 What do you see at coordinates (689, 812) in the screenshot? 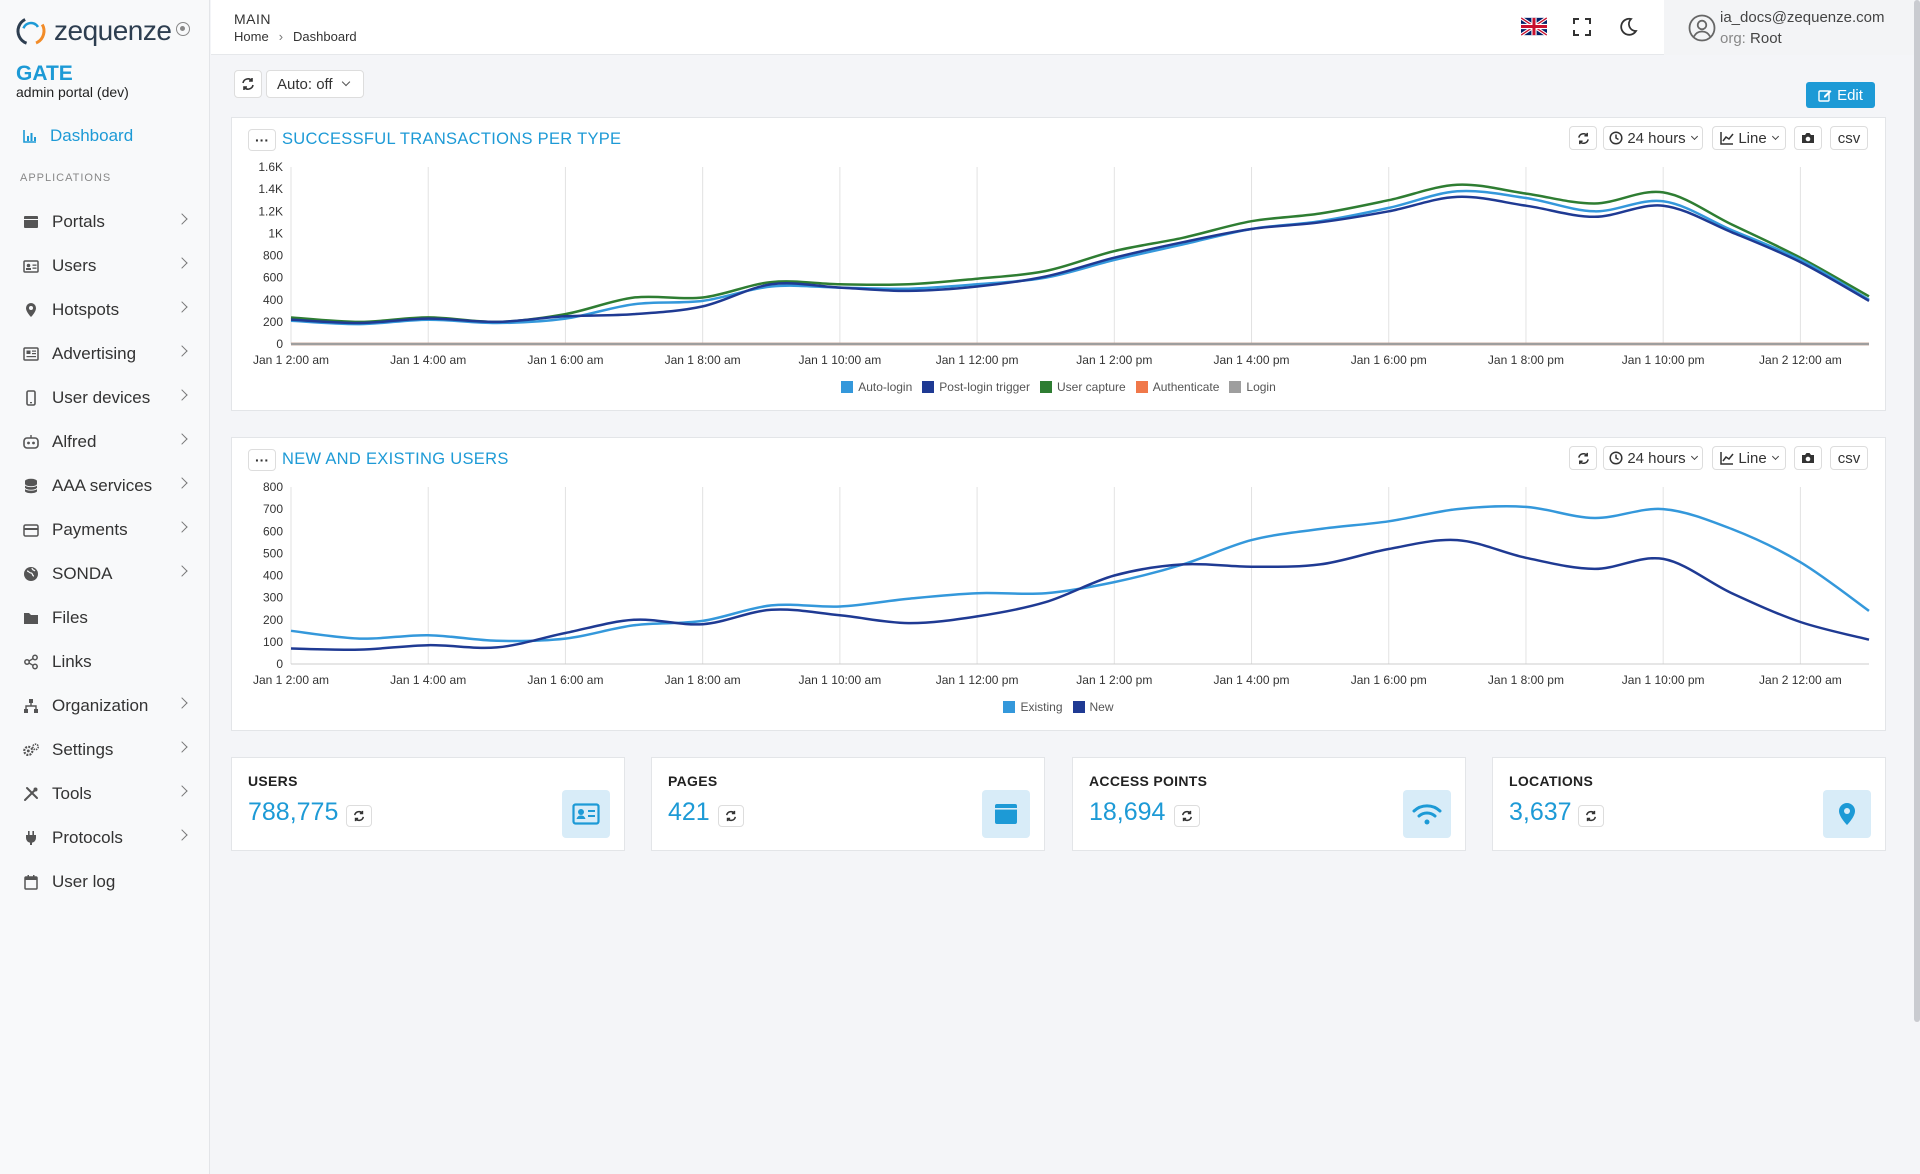
I see `stat-value: 421` at bounding box center [689, 812].